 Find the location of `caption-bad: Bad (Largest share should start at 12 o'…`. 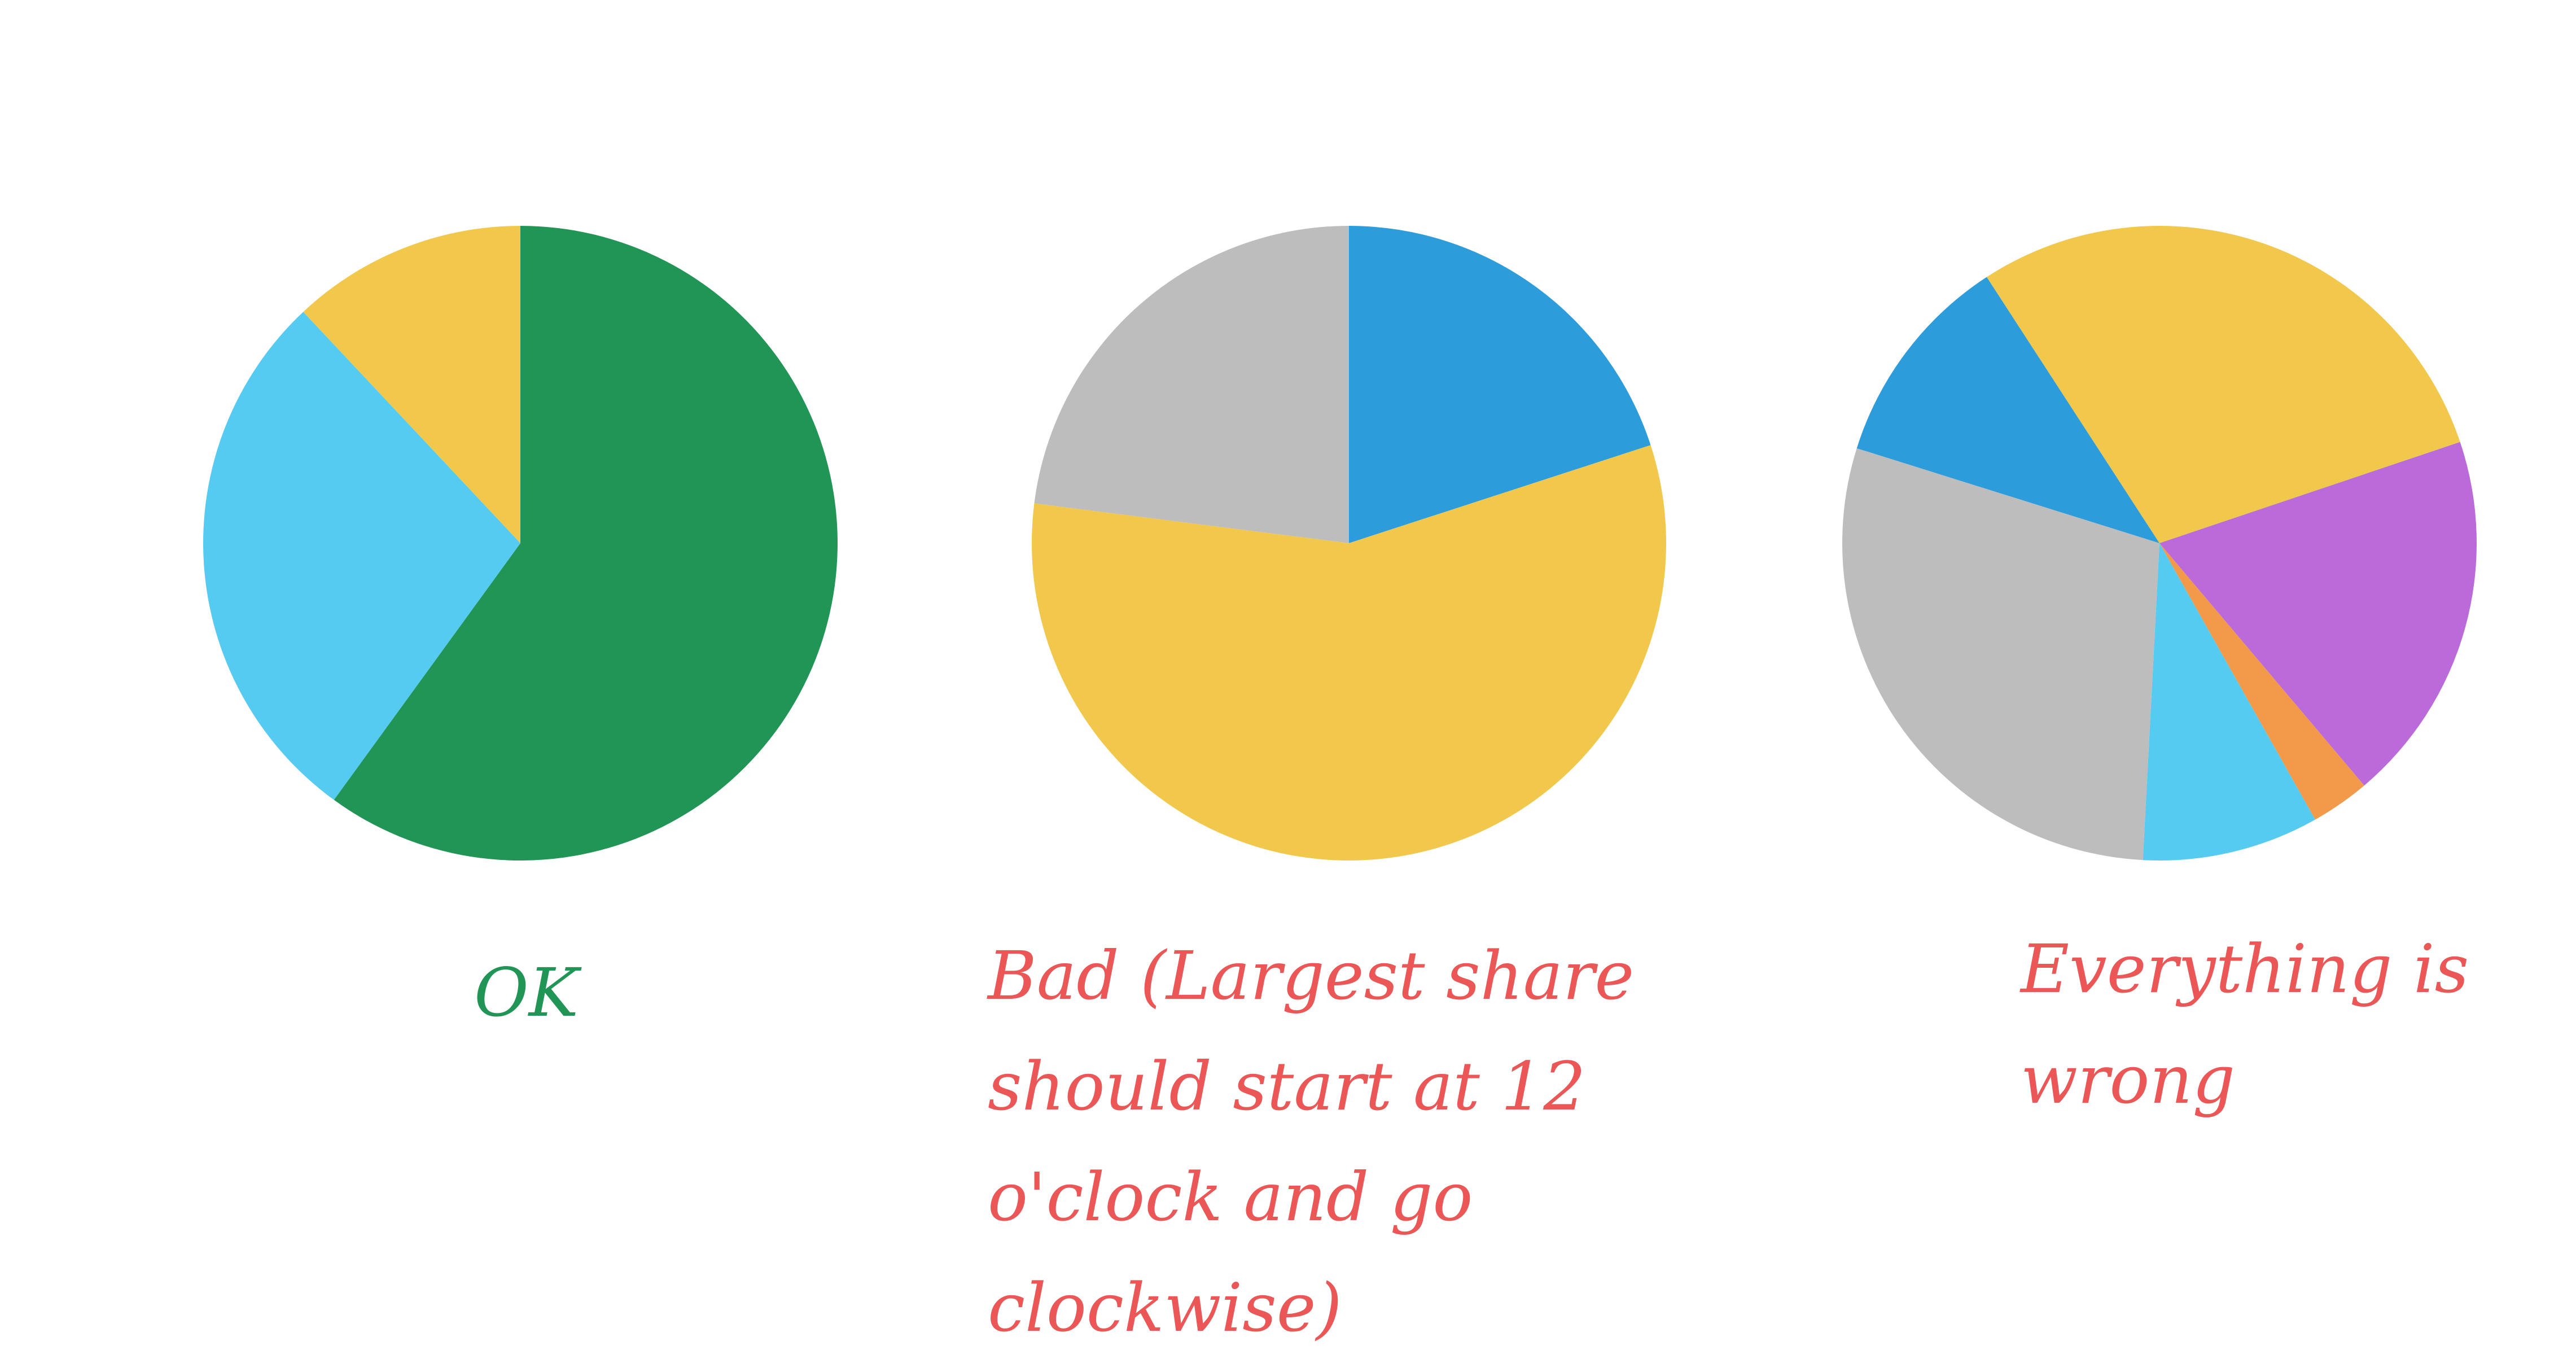

caption-bad: Bad (Largest share should start at 12 o'… is located at coordinates (1311, 1142).